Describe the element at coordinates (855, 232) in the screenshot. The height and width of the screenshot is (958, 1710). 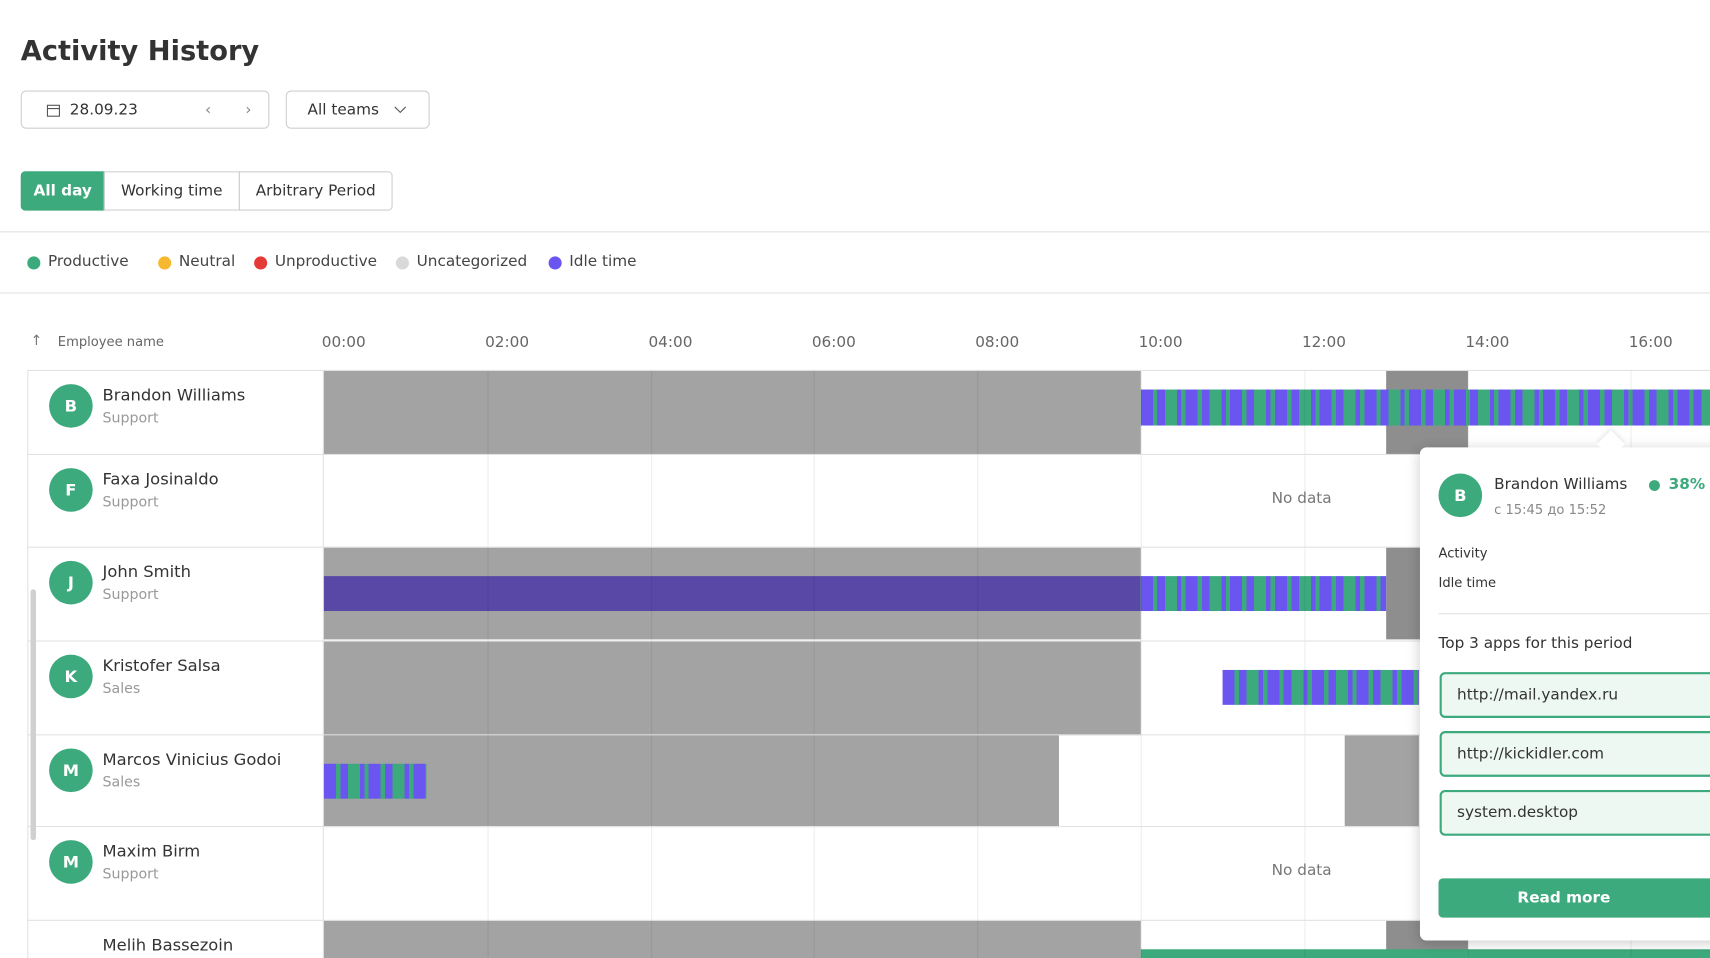
I see `divider` at that location.